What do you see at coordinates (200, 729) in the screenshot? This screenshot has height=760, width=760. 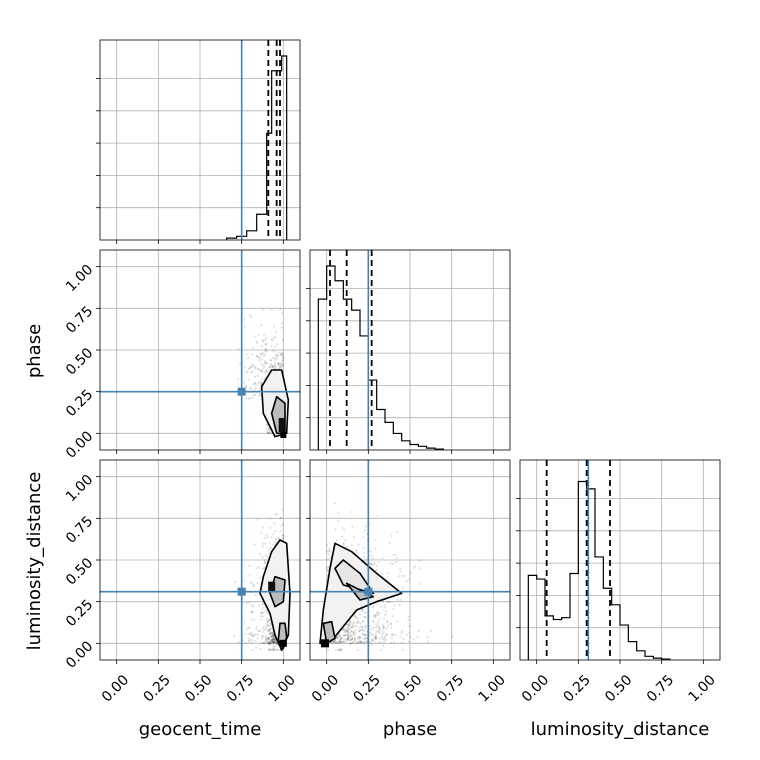 I see `xlabel-geocent-time: geocent_time` at bounding box center [200, 729].